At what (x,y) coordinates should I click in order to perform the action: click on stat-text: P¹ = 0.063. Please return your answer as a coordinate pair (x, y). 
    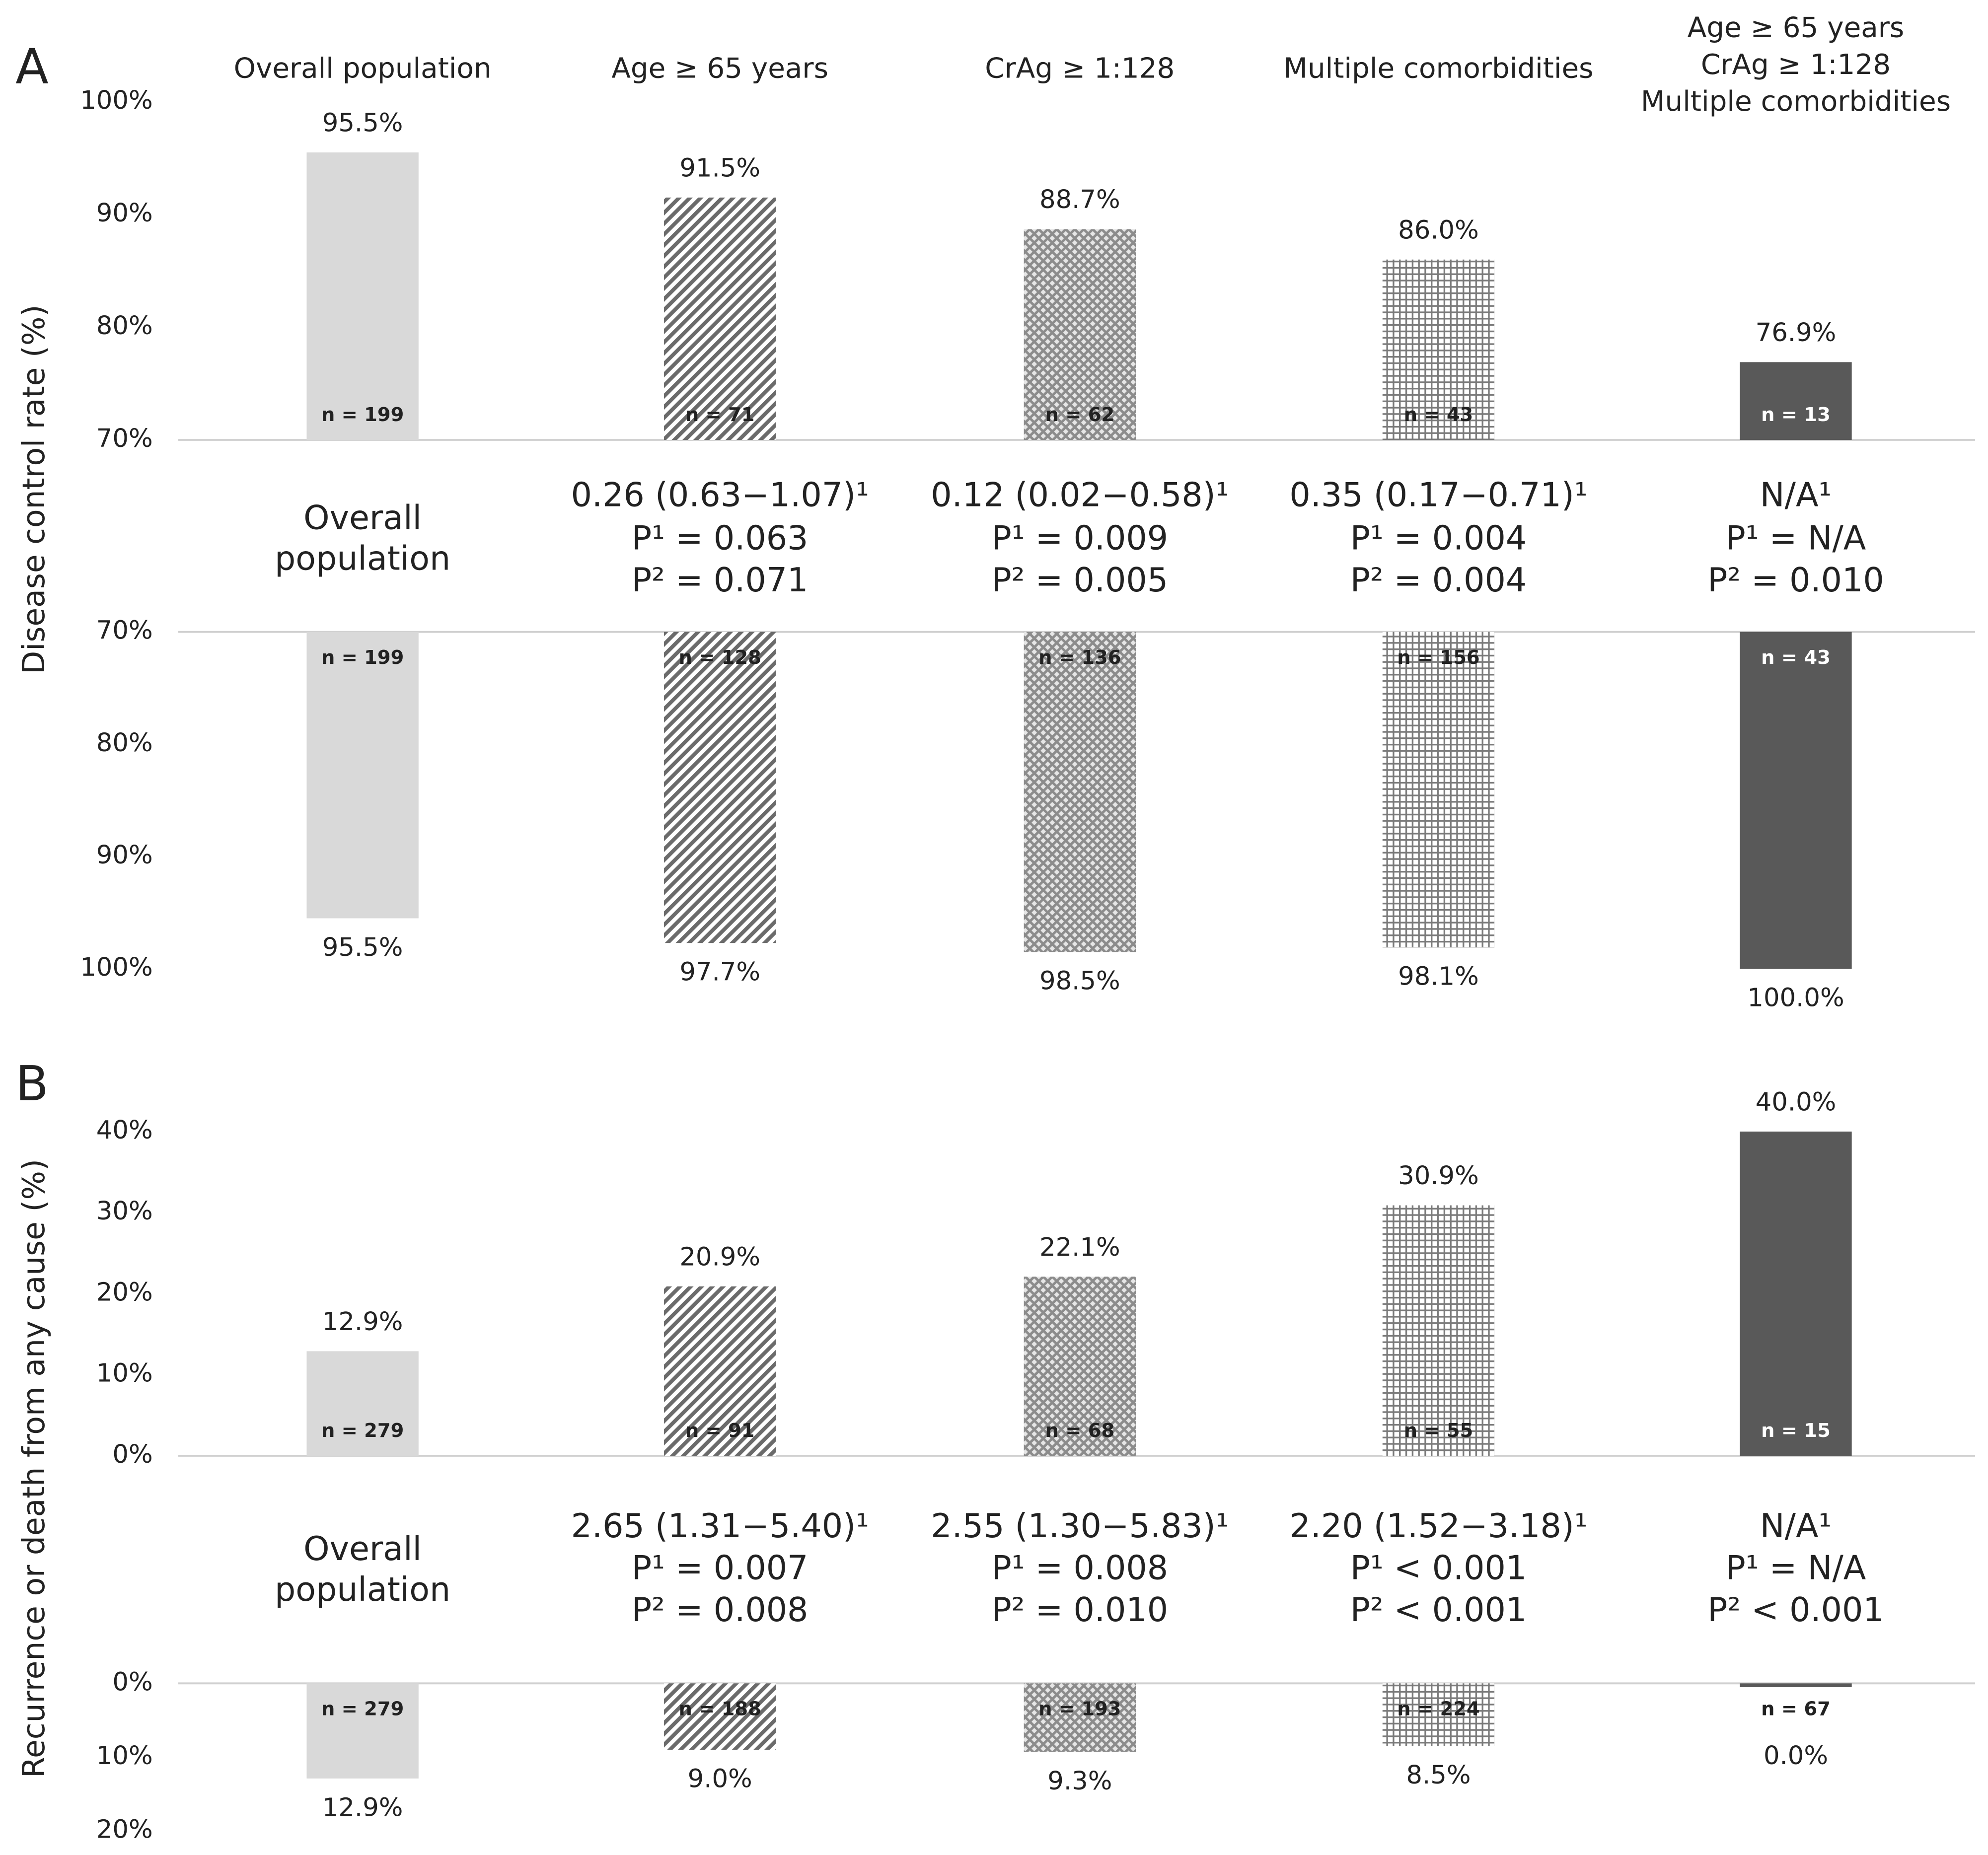
    Looking at the image, I should click on (720, 537).